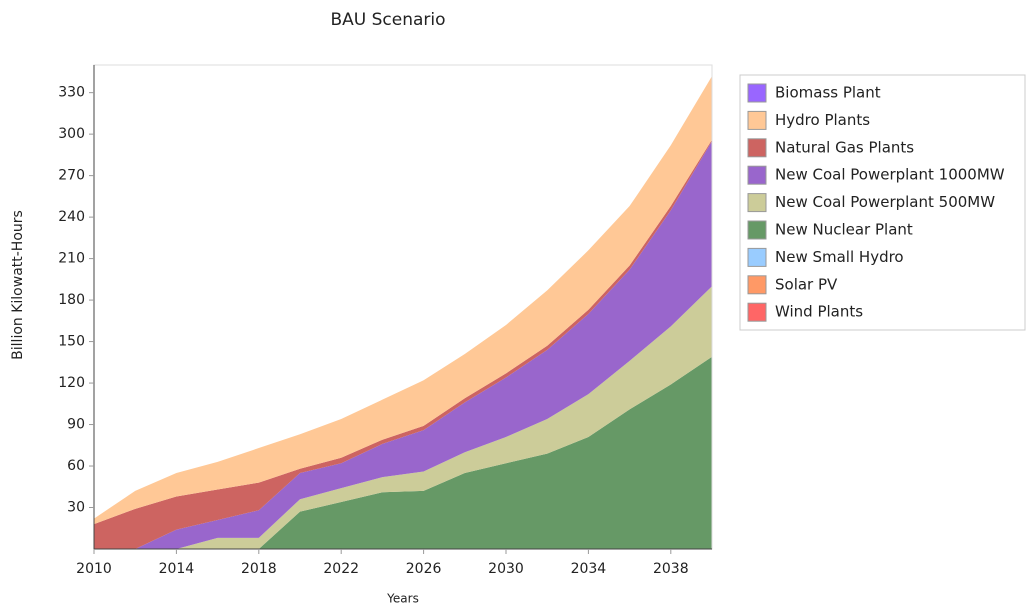 Image resolution: width=1027 pixels, height=609 pixels. Describe the element at coordinates (71, 176) in the screenshot. I see `y-tick-label: 270` at that location.